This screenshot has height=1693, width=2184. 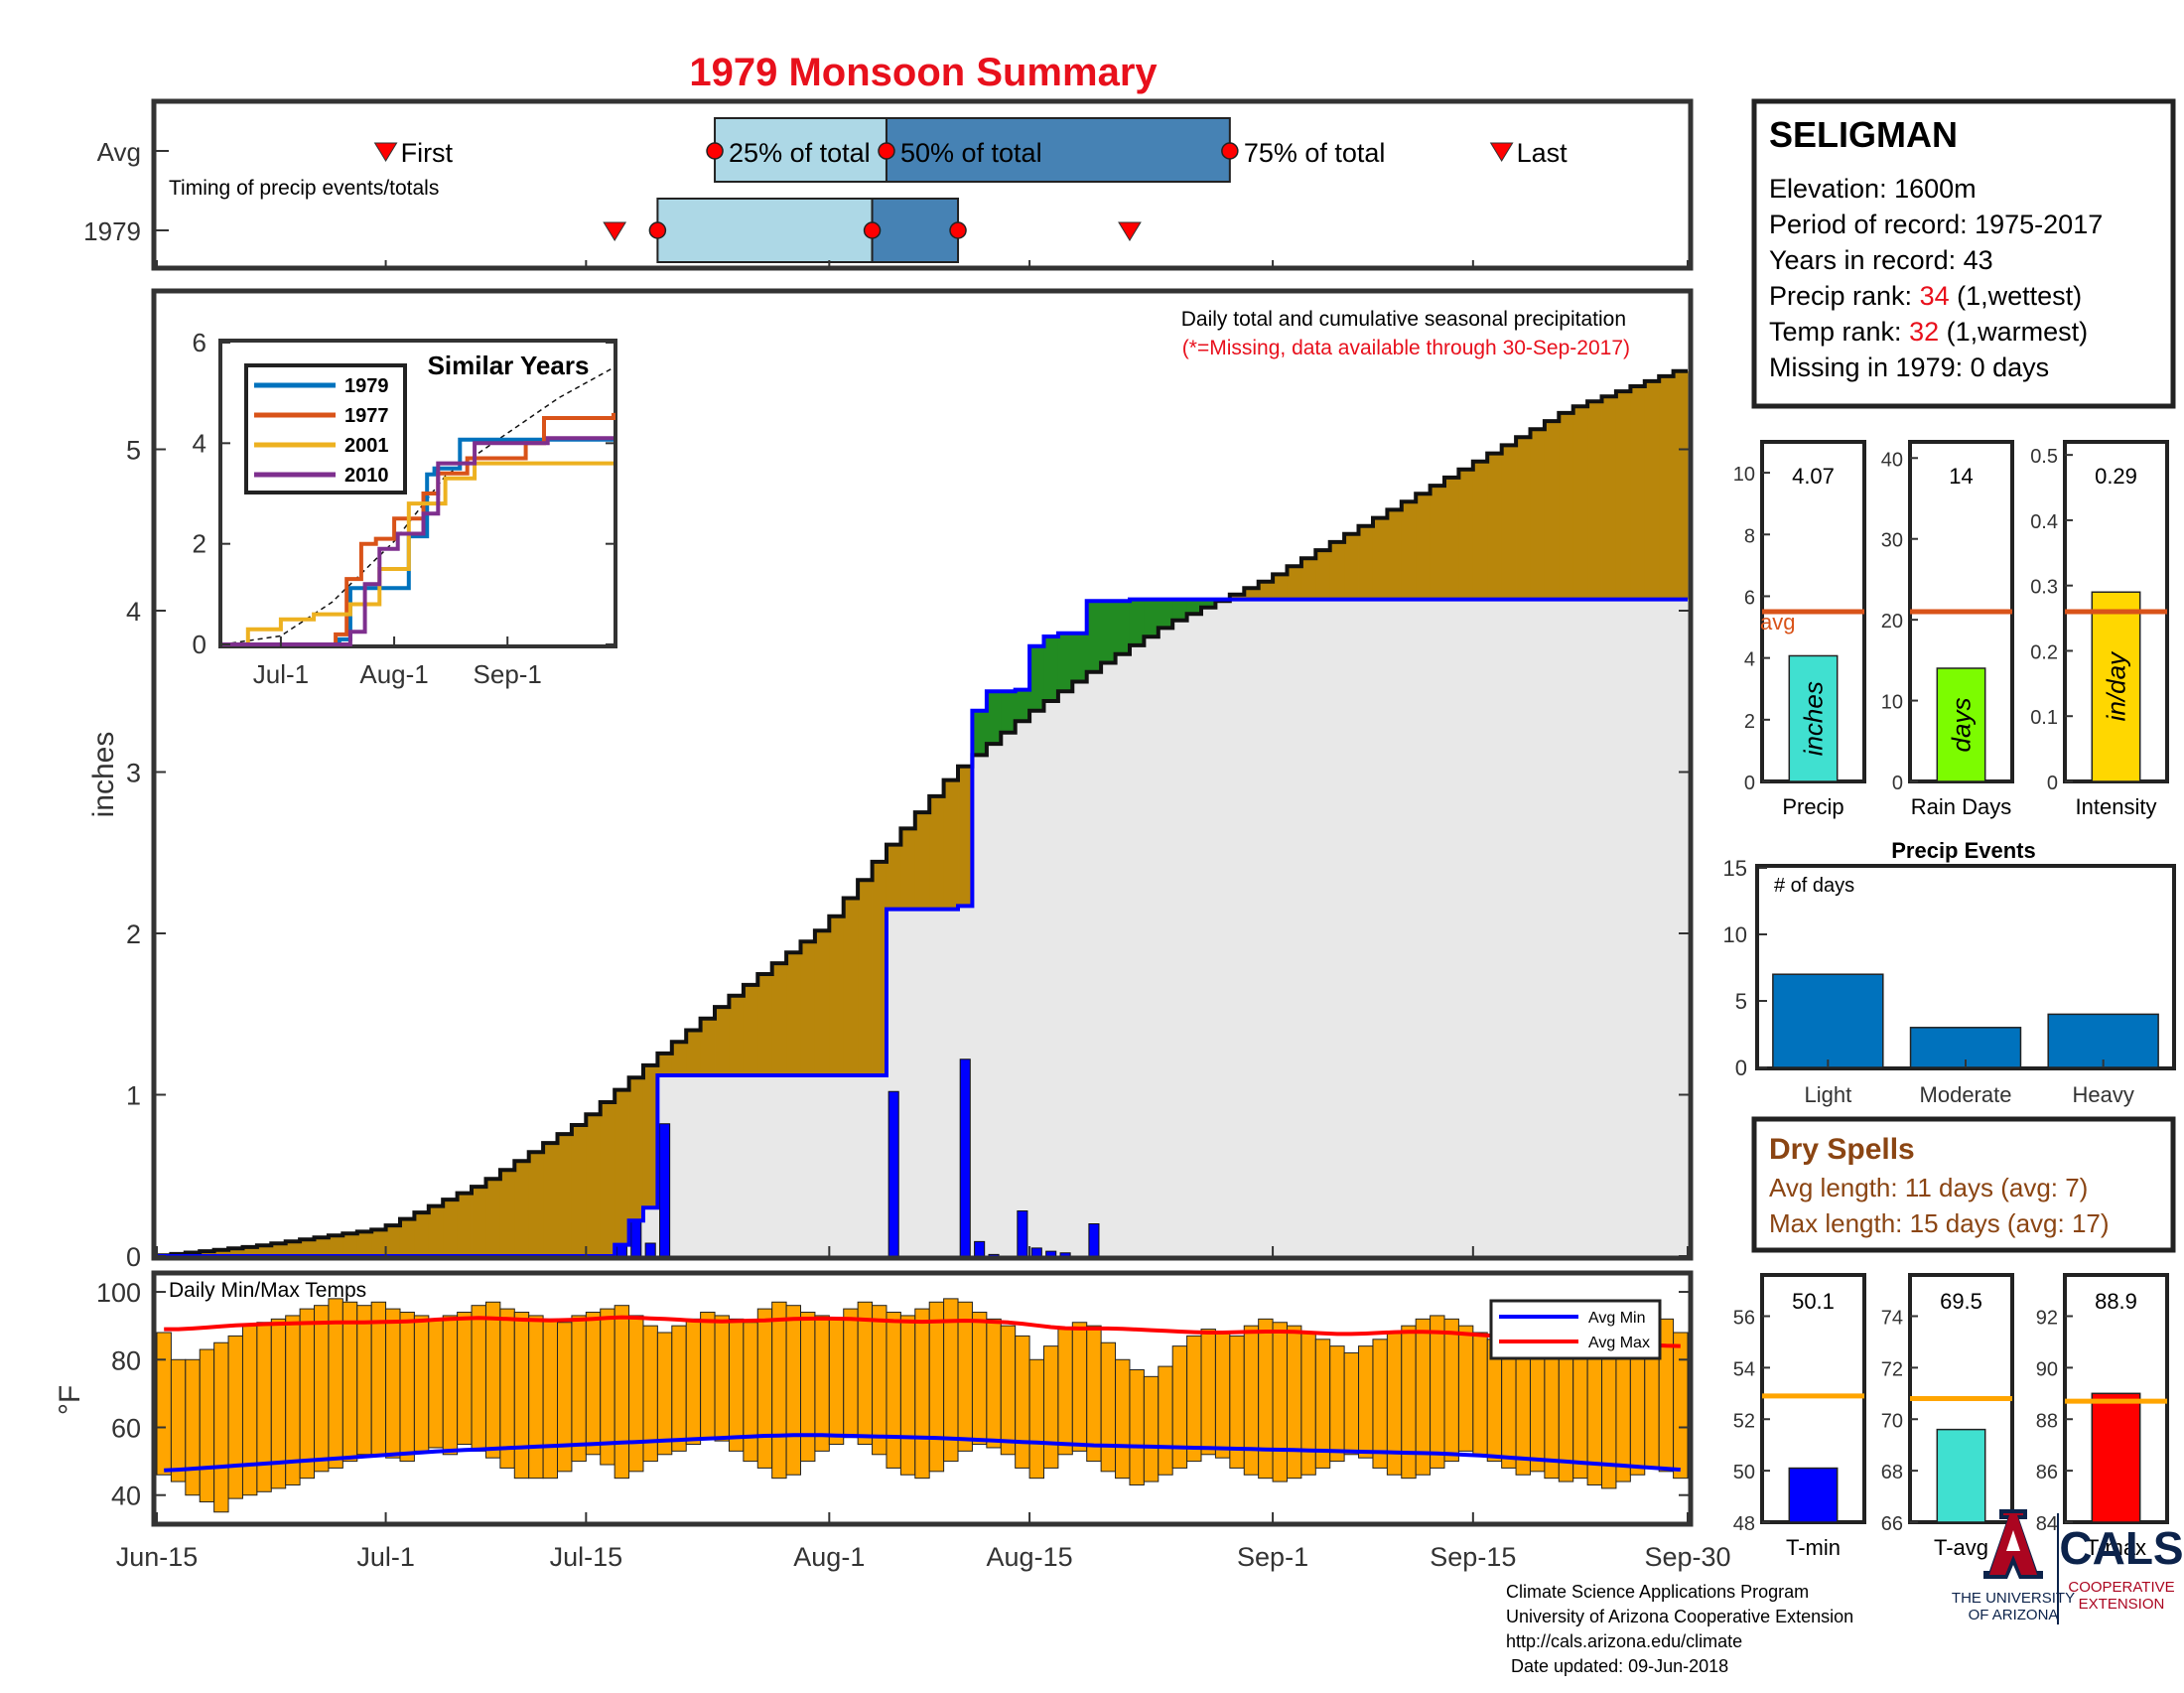 I want to click on mini-chart-precip: 4.07 Precip 0 2 4 6 8 10 inches avg, so click(x=1799, y=630).